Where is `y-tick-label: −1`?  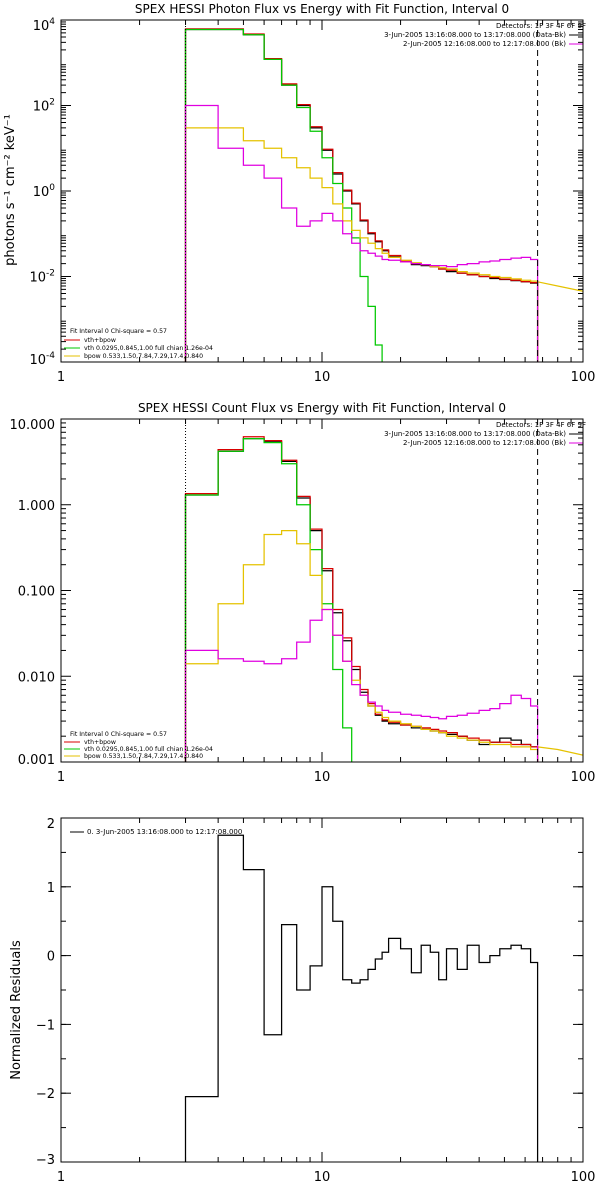 y-tick-label: −1 is located at coordinates (45, 1025).